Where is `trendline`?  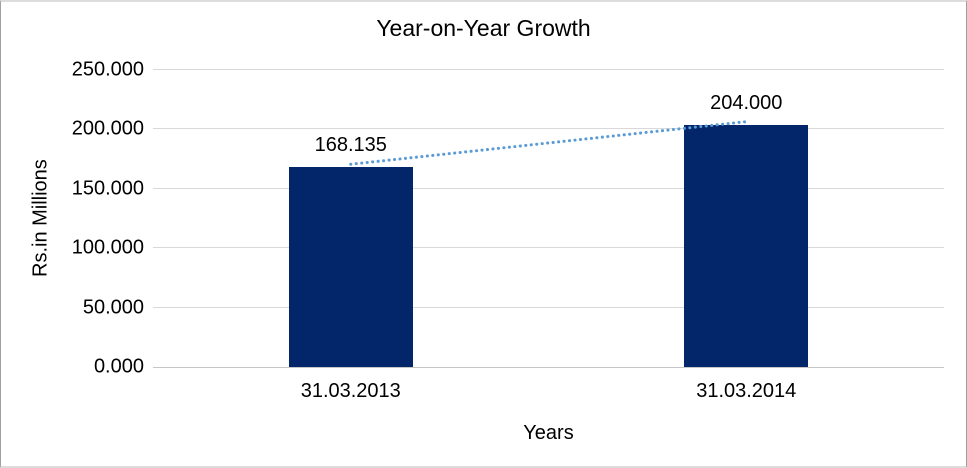
trendline is located at coordinates (548, 143).